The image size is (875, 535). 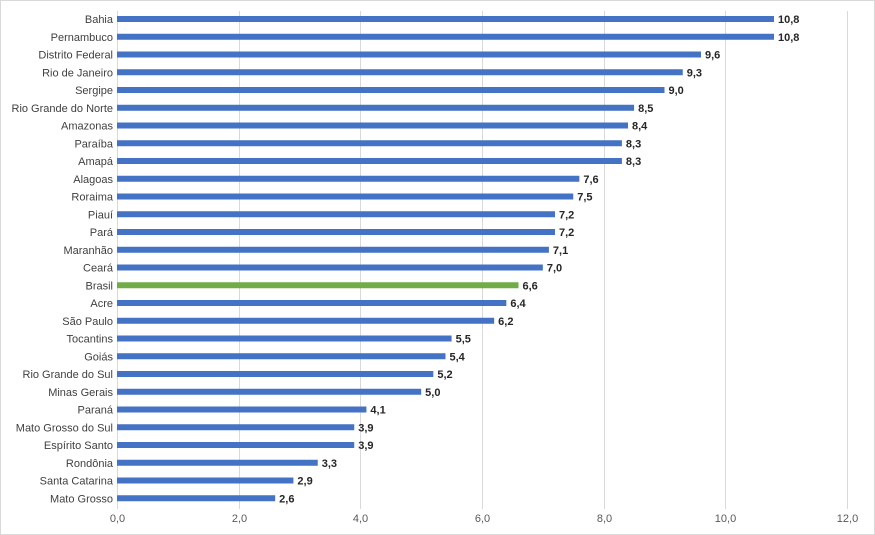 I want to click on category-label: Santa Catarina, so click(x=77, y=482).